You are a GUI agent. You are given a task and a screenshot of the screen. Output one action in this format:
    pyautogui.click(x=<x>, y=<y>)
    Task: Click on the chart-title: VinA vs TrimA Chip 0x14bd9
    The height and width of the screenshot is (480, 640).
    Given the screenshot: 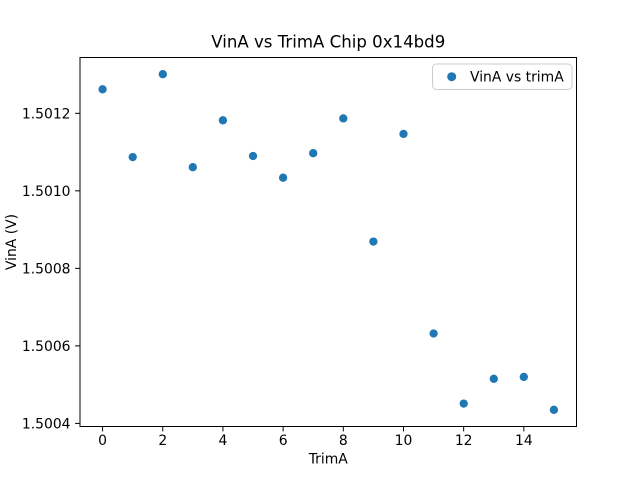 What is the action you would take?
    pyautogui.click(x=328, y=42)
    